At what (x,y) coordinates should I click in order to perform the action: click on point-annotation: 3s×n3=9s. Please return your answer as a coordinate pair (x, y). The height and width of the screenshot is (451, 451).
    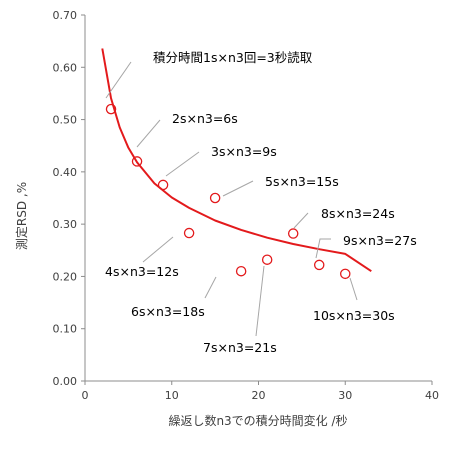
    Looking at the image, I should click on (244, 151).